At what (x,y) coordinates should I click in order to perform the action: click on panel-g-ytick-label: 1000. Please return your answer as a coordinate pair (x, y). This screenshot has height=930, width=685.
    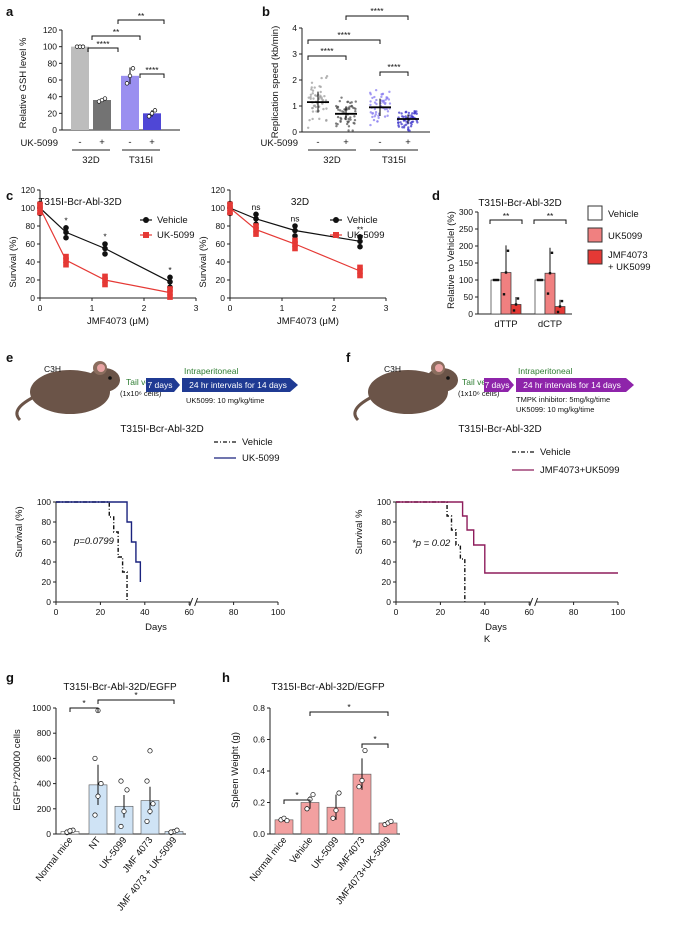
    Looking at the image, I should click on (41, 708).